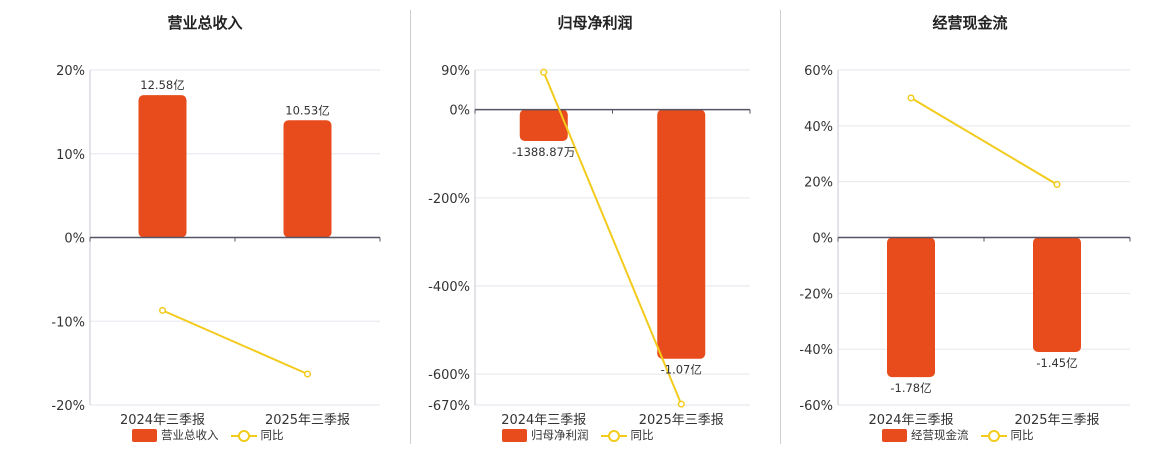 The height and width of the screenshot is (450, 1160). Describe the element at coordinates (543, 152) in the screenshot. I see `data-label: -1388.87万` at that location.